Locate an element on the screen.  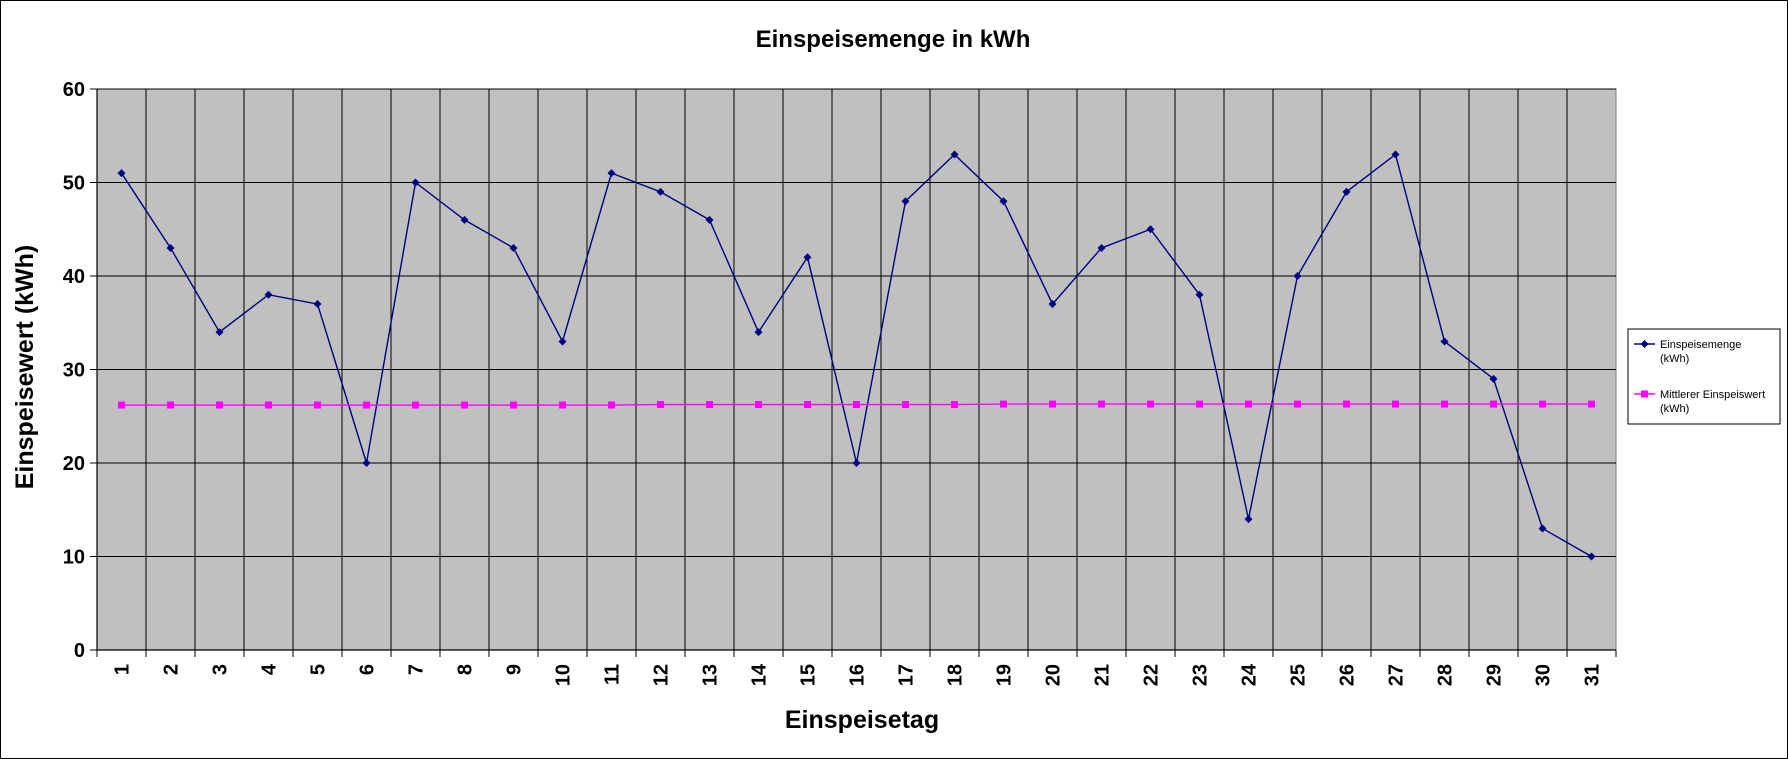
legend-marker-diamond is located at coordinates (1644, 344).